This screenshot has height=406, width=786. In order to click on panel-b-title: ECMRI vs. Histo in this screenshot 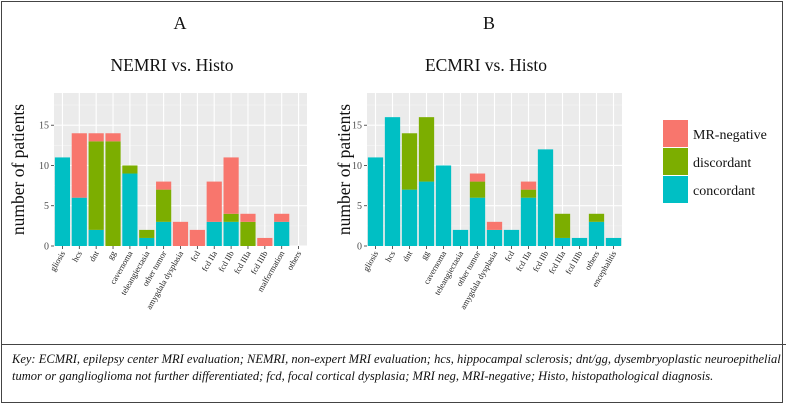, I will do `click(486, 65)`.